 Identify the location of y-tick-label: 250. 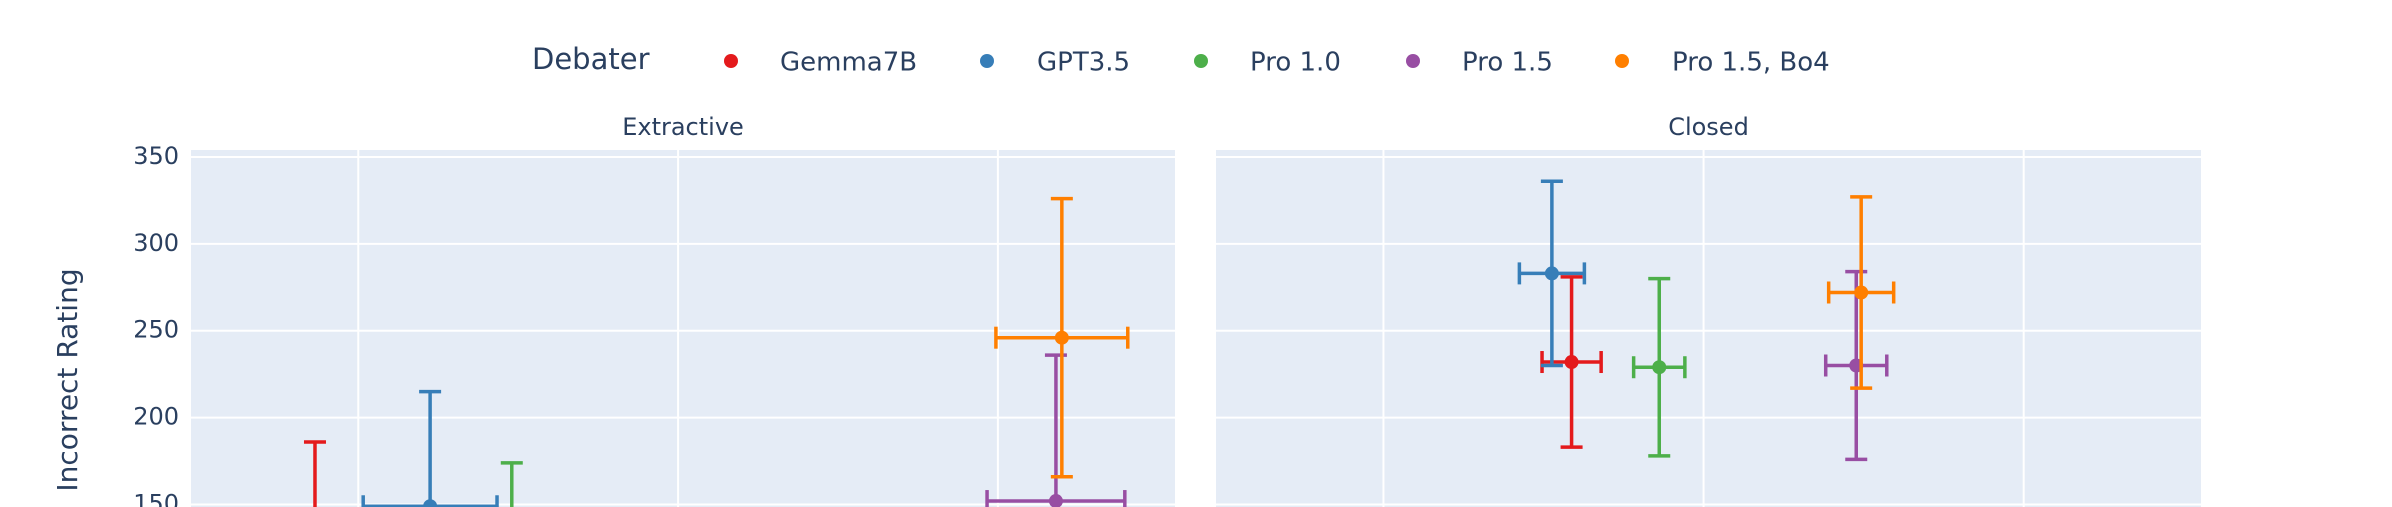
(156, 330).